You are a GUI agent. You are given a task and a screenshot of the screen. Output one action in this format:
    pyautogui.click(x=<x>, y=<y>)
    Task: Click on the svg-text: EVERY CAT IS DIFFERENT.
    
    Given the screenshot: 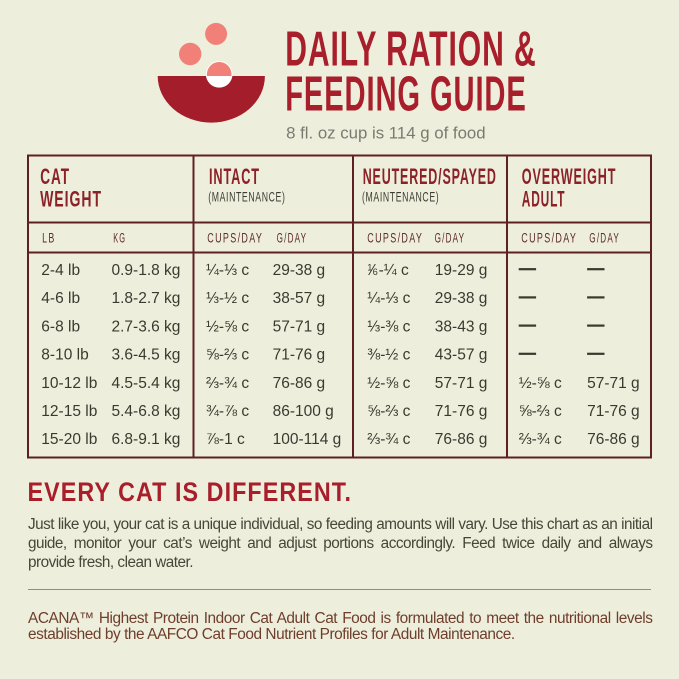 What is the action you would take?
    pyautogui.click(x=190, y=492)
    